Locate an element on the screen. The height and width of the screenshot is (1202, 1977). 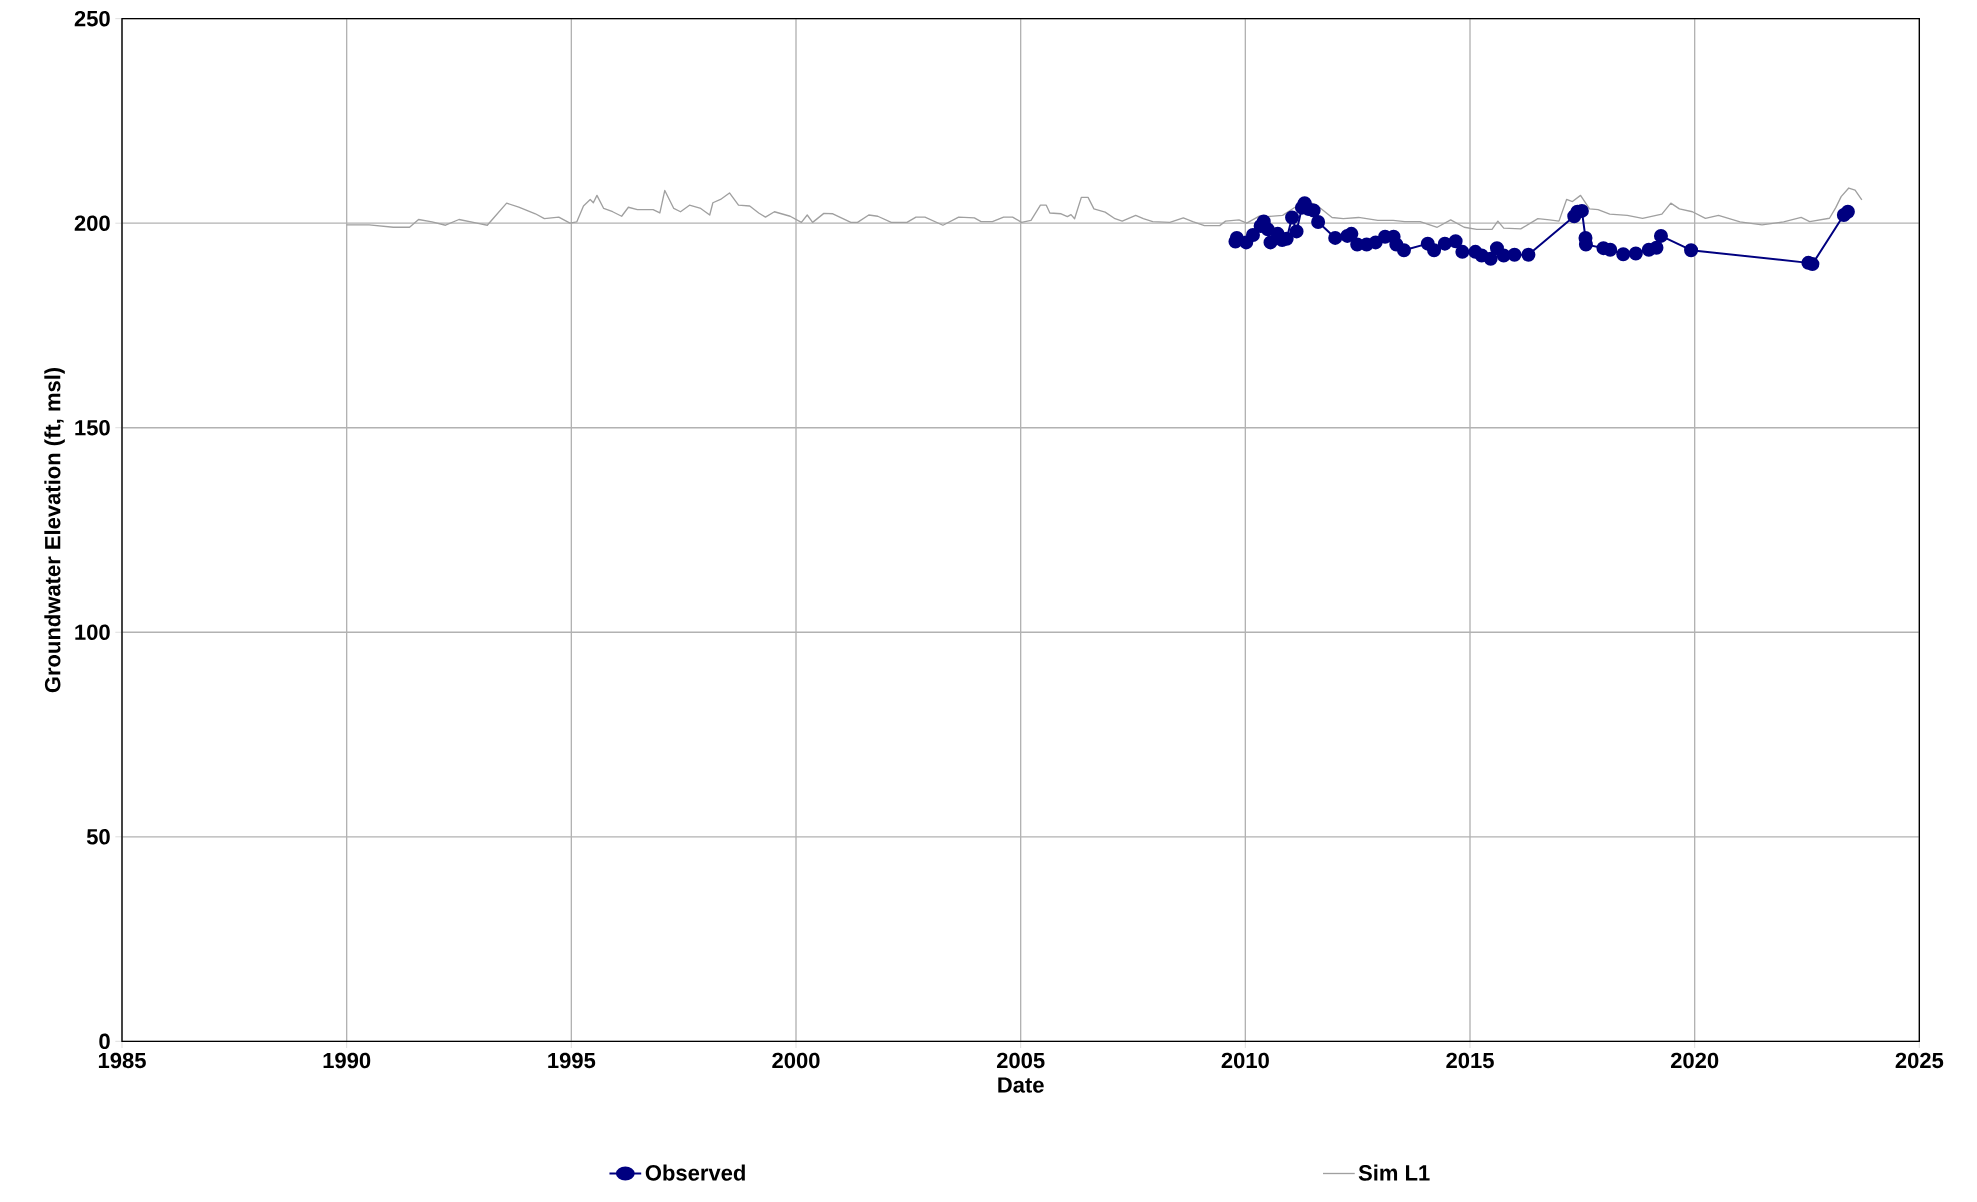
x-tick-label: 2020 is located at coordinates (1694, 1060).